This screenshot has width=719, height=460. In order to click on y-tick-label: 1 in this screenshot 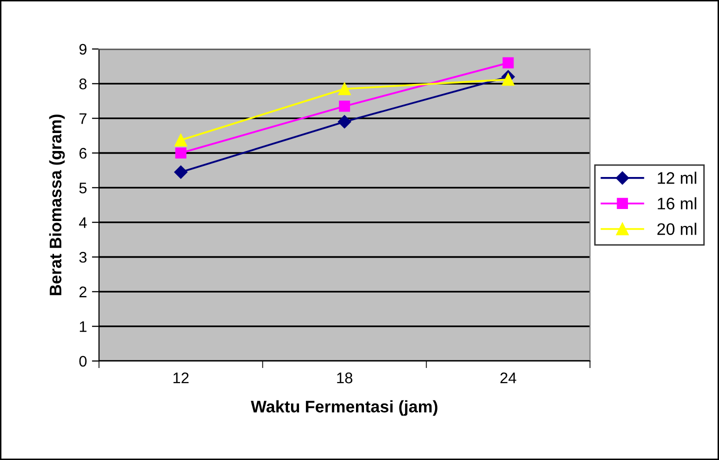, I will do `click(83, 326)`.